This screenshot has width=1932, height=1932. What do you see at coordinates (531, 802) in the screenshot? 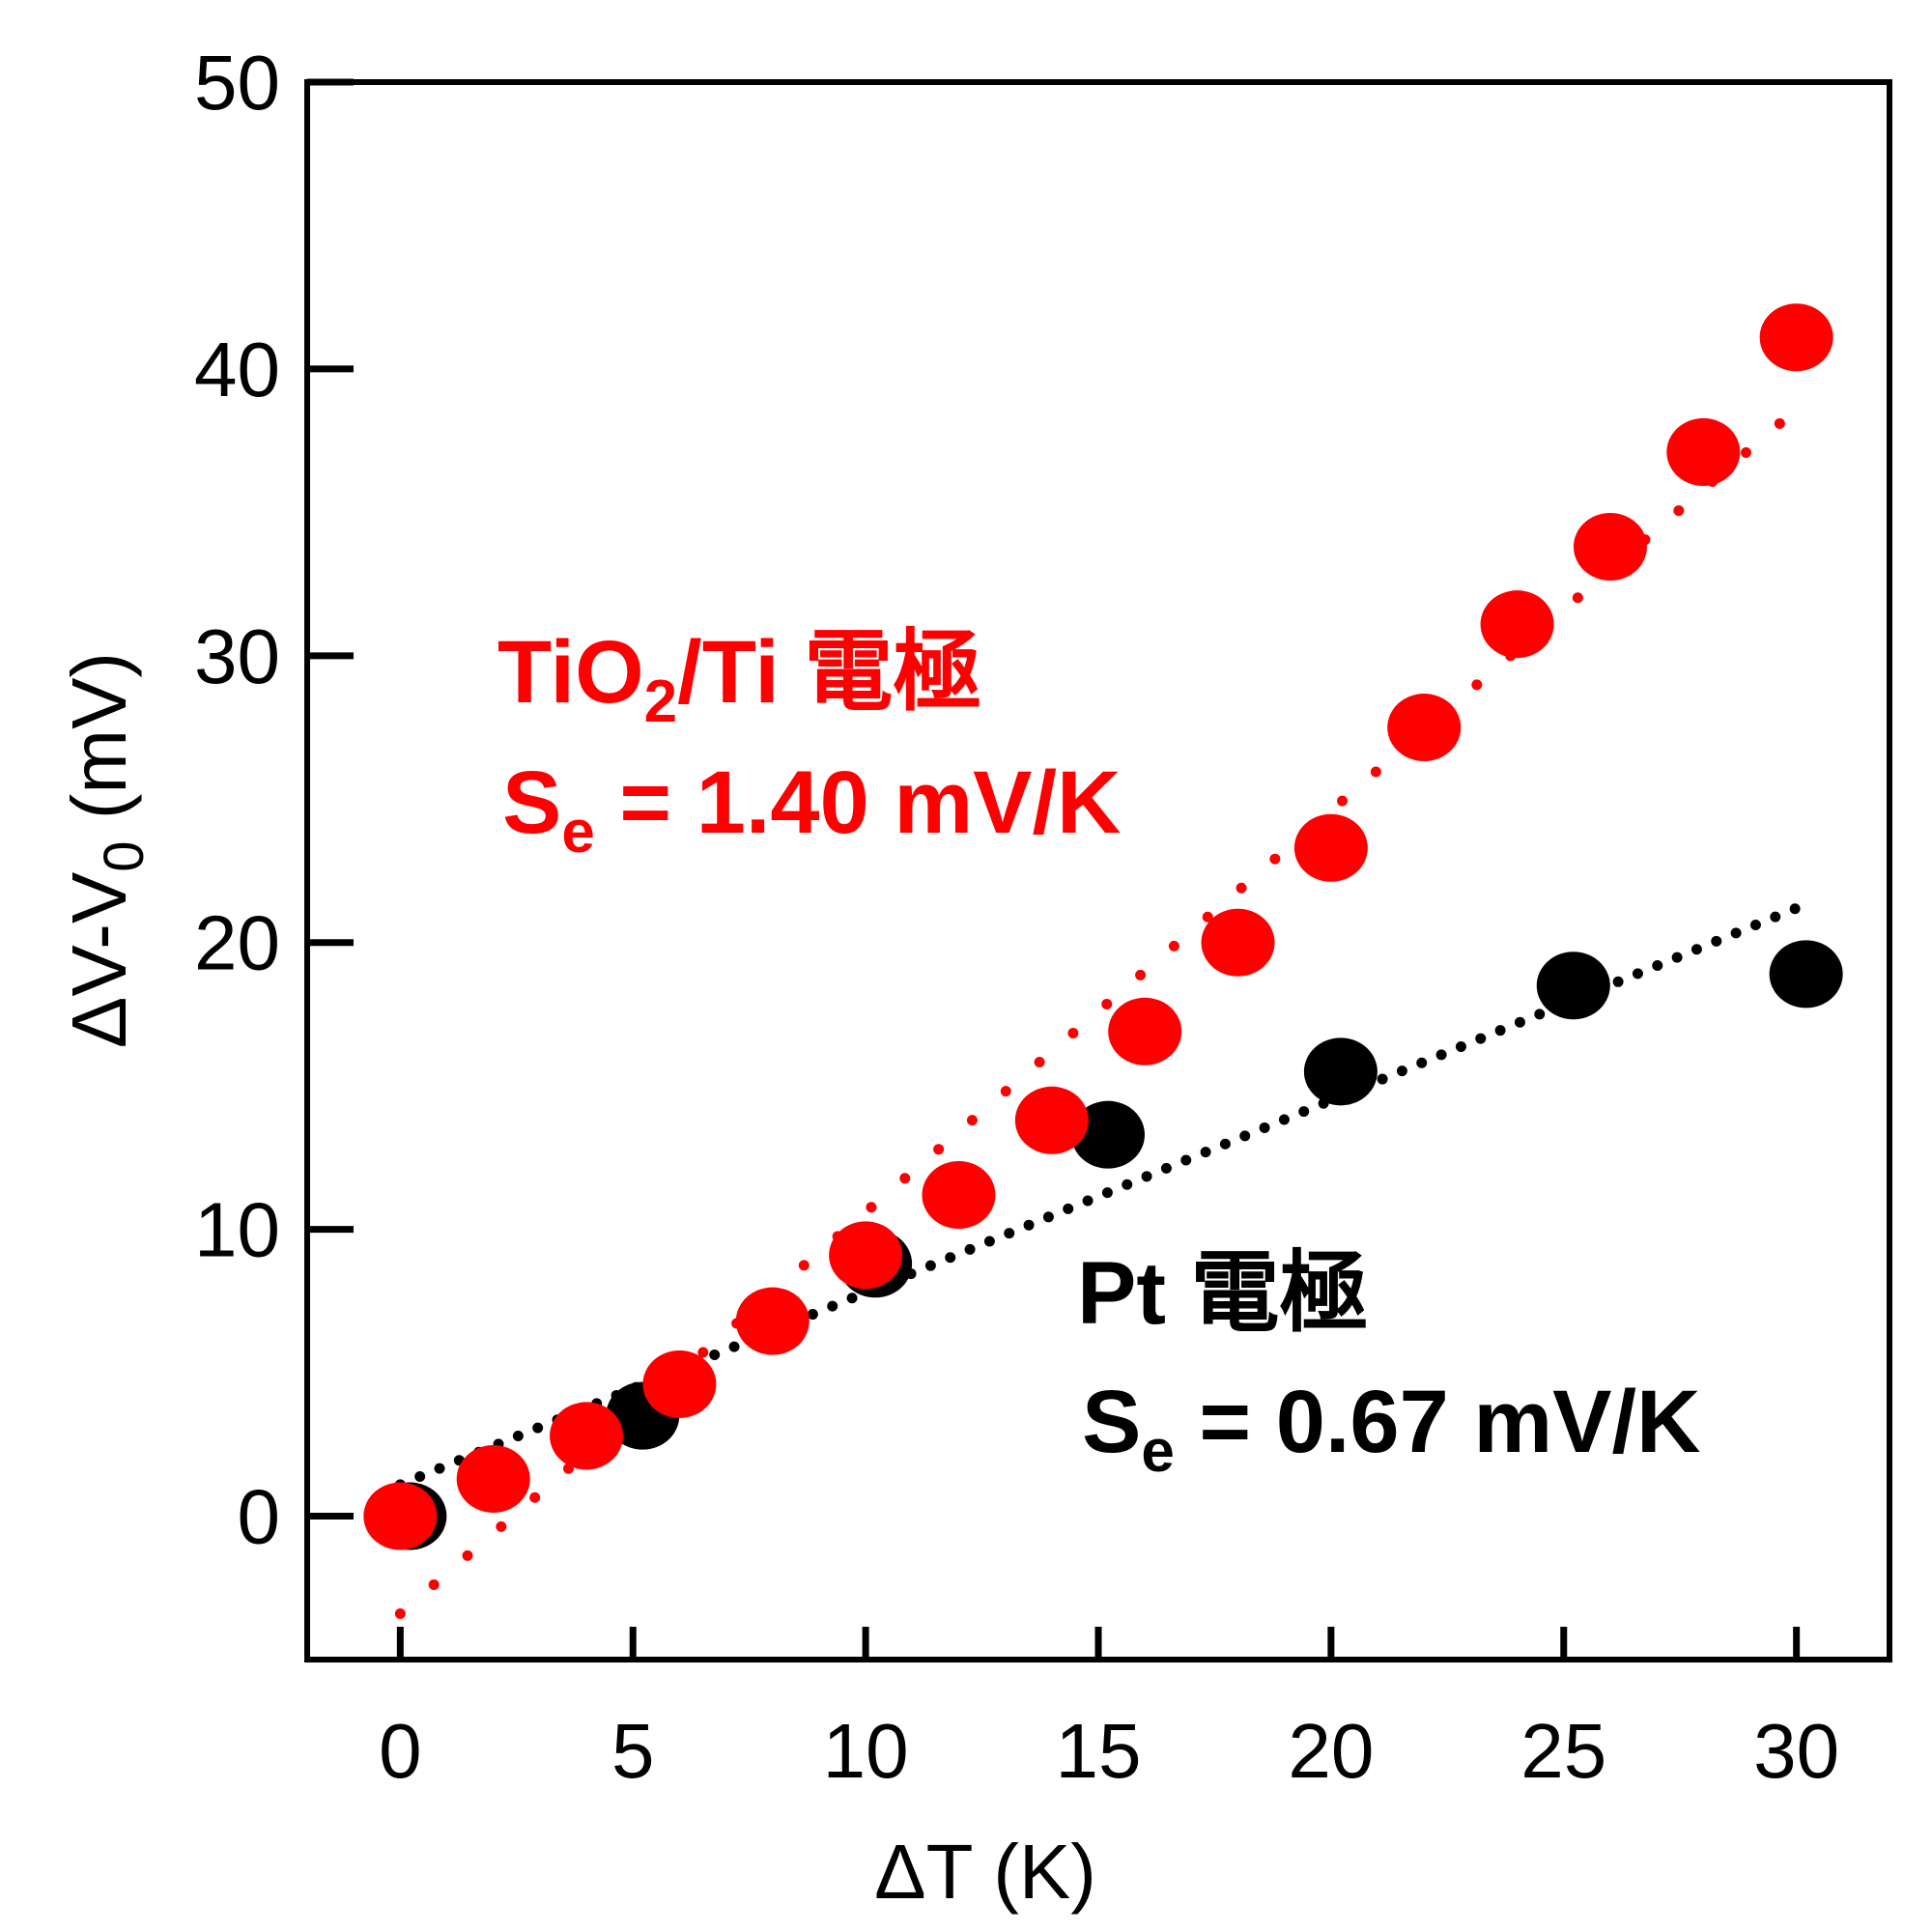
I see `tio2-seebeck-symbol: S` at bounding box center [531, 802].